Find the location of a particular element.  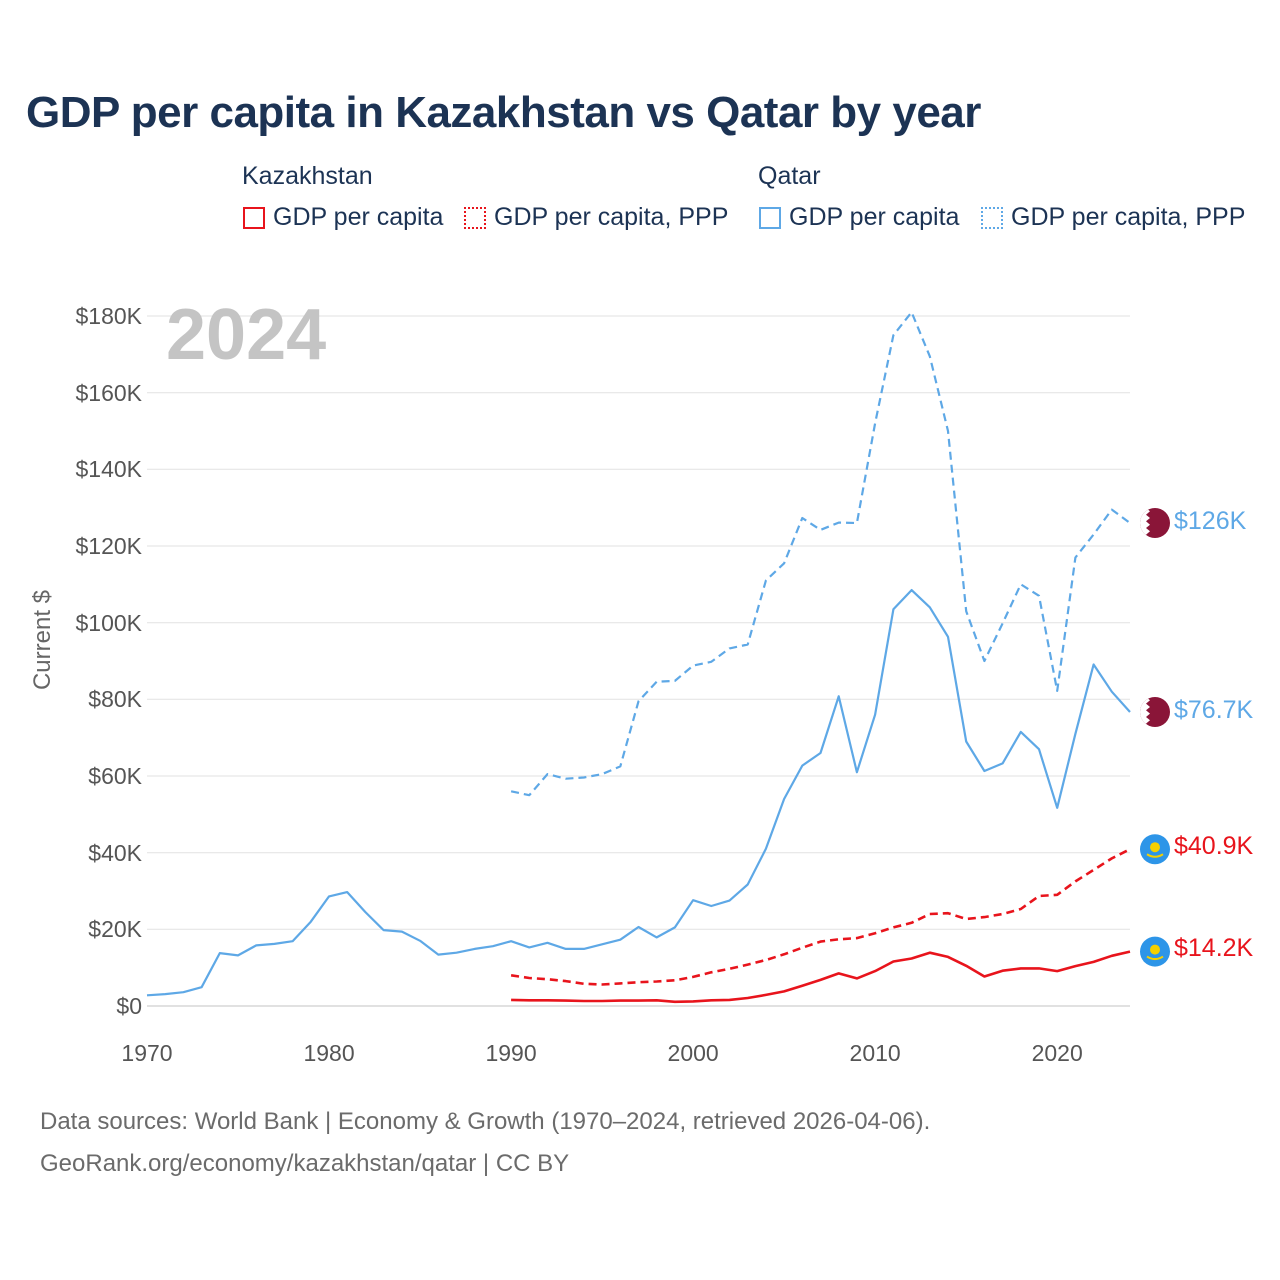

legend-item-kz-gdp: GDP per capita is located at coordinates (343, 217).